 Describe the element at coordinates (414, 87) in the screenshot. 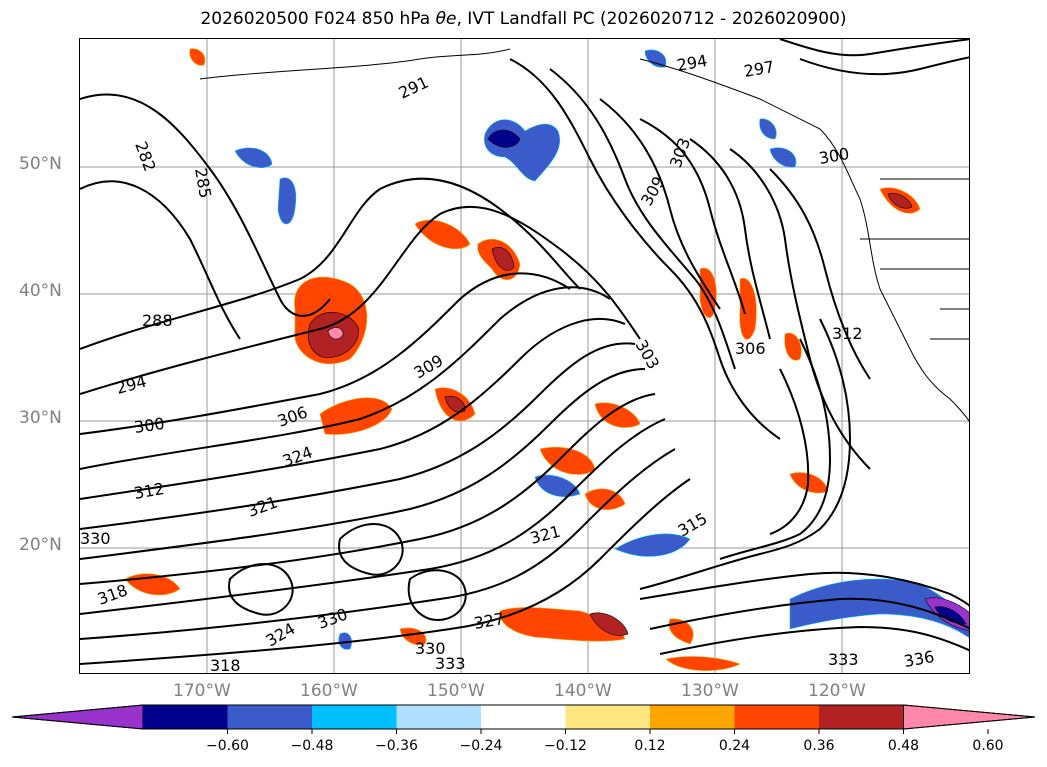

I see `contour-label: 291` at that location.